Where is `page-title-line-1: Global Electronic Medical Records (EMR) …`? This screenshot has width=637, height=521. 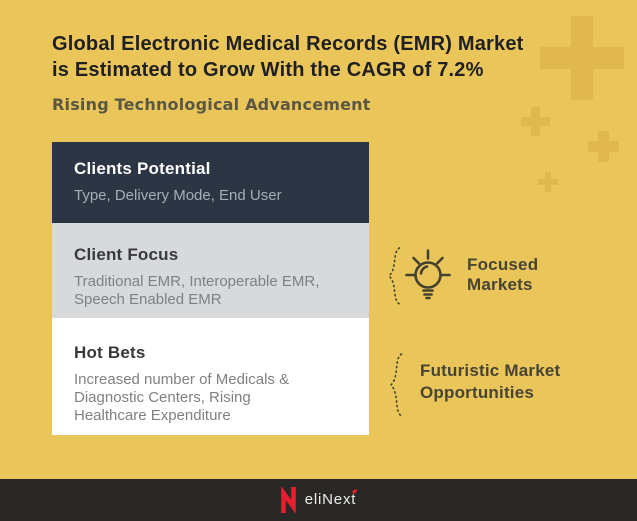
page-title-line-1: Global Electronic Medical Records (EMR) … is located at coordinates (288, 44).